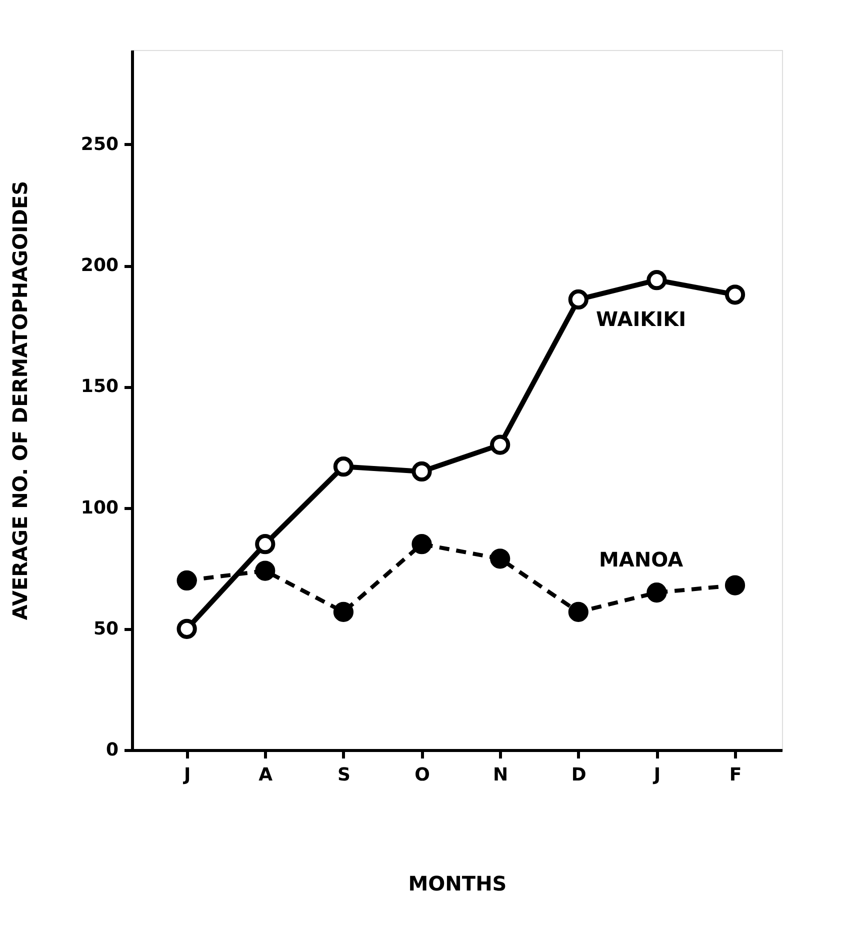  Describe the element at coordinates (265, 775) in the screenshot. I see `x-tick-label: A` at that location.